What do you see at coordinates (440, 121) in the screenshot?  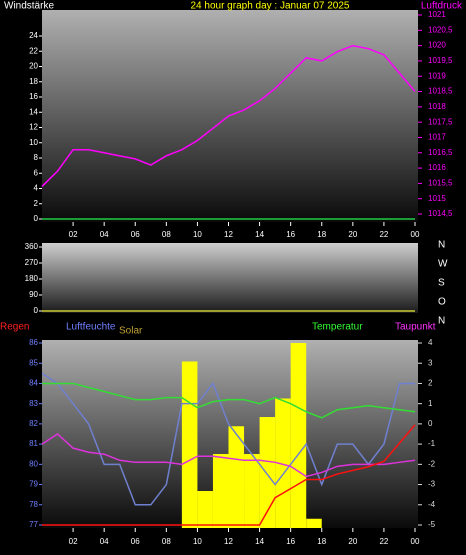 I see `y2-tick-label: 1017,5` at bounding box center [440, 121].